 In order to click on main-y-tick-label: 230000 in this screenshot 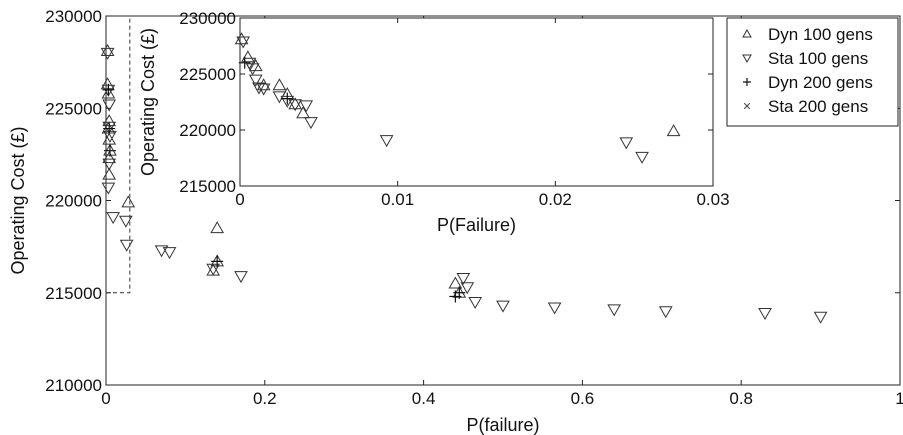, I will do `click(73, 16)`.